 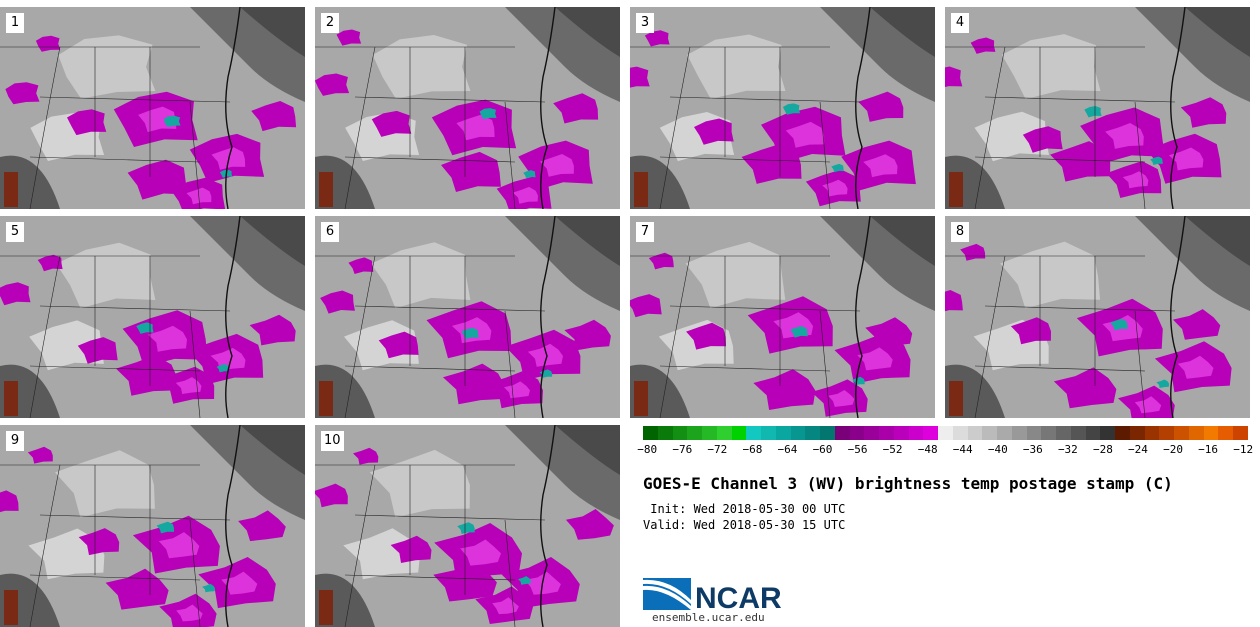 What do you see at coordinates (330, 23) in the screenshot?
I see `panel-number: 2` at bounding box center [330, 23].